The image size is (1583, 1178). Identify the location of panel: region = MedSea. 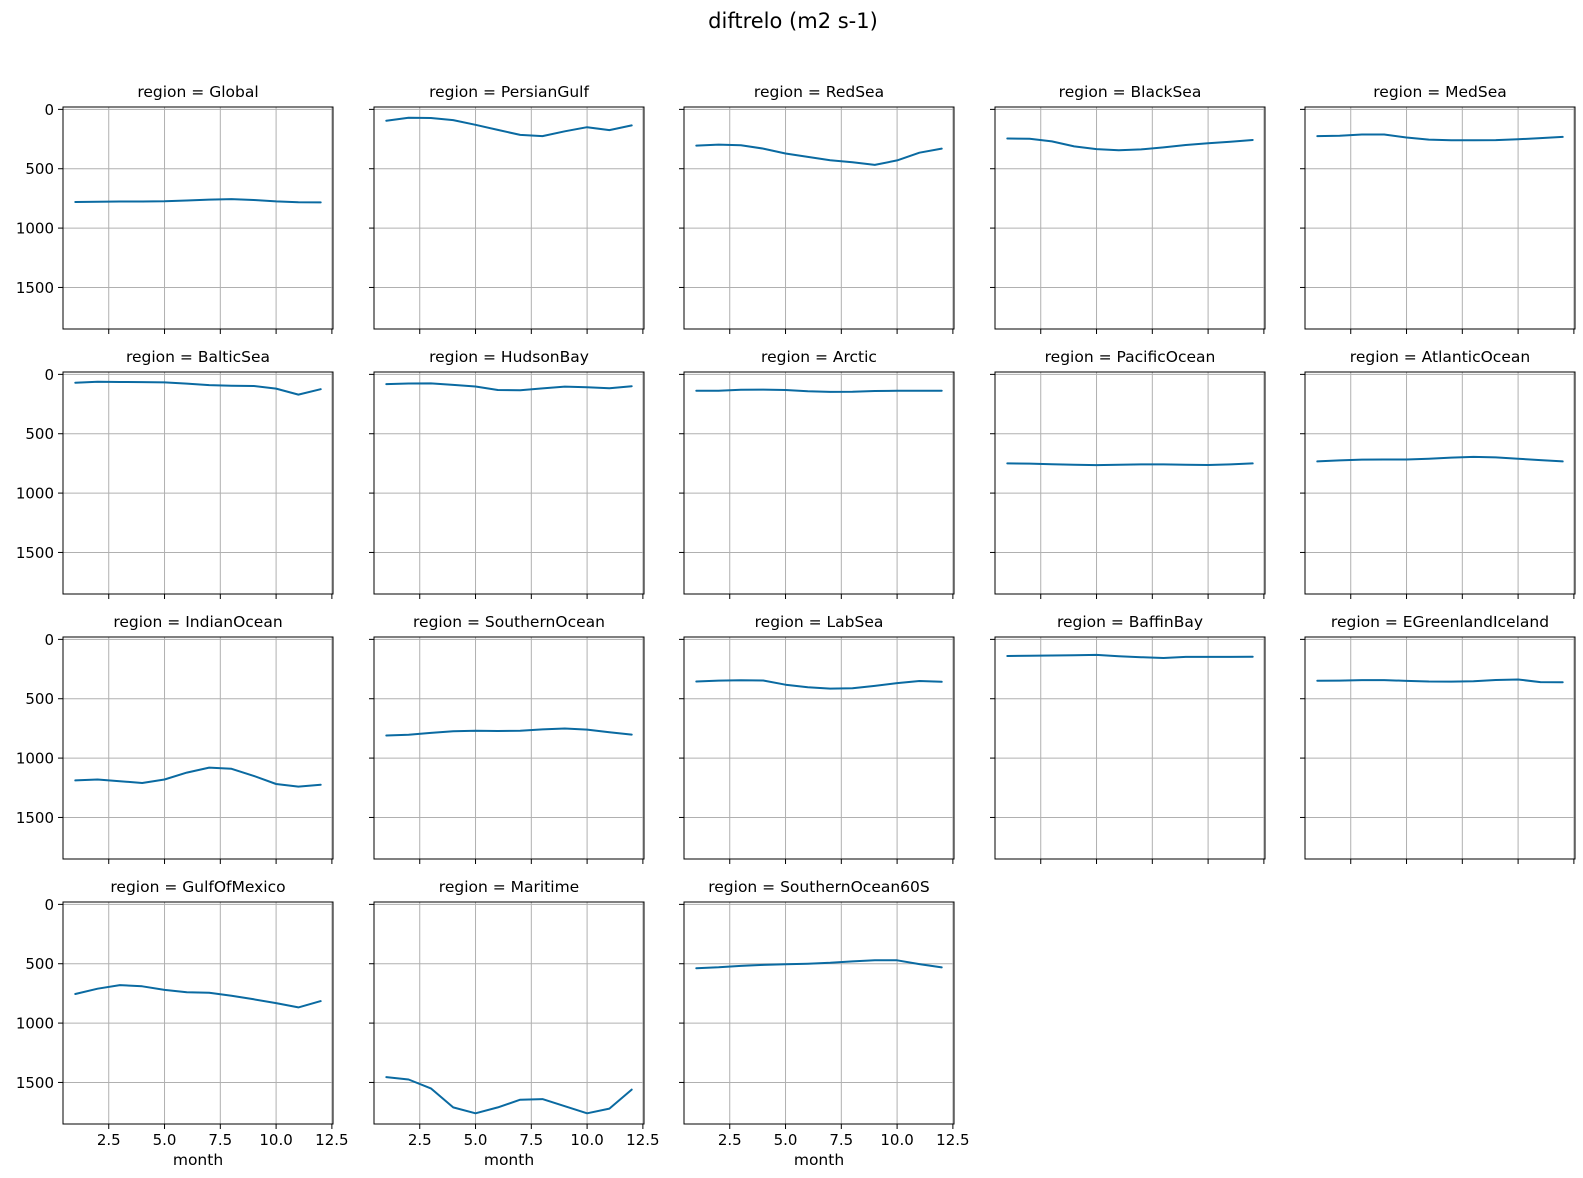
(1438, 208).